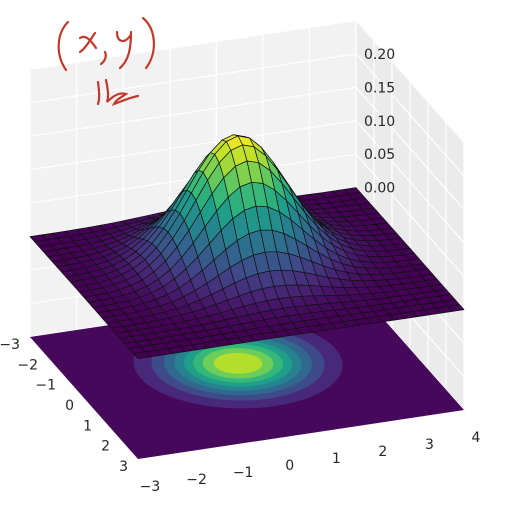 This screenshot has width=532, height=519. I want to click on z-tick-label: 0.15, so click(379, 88).